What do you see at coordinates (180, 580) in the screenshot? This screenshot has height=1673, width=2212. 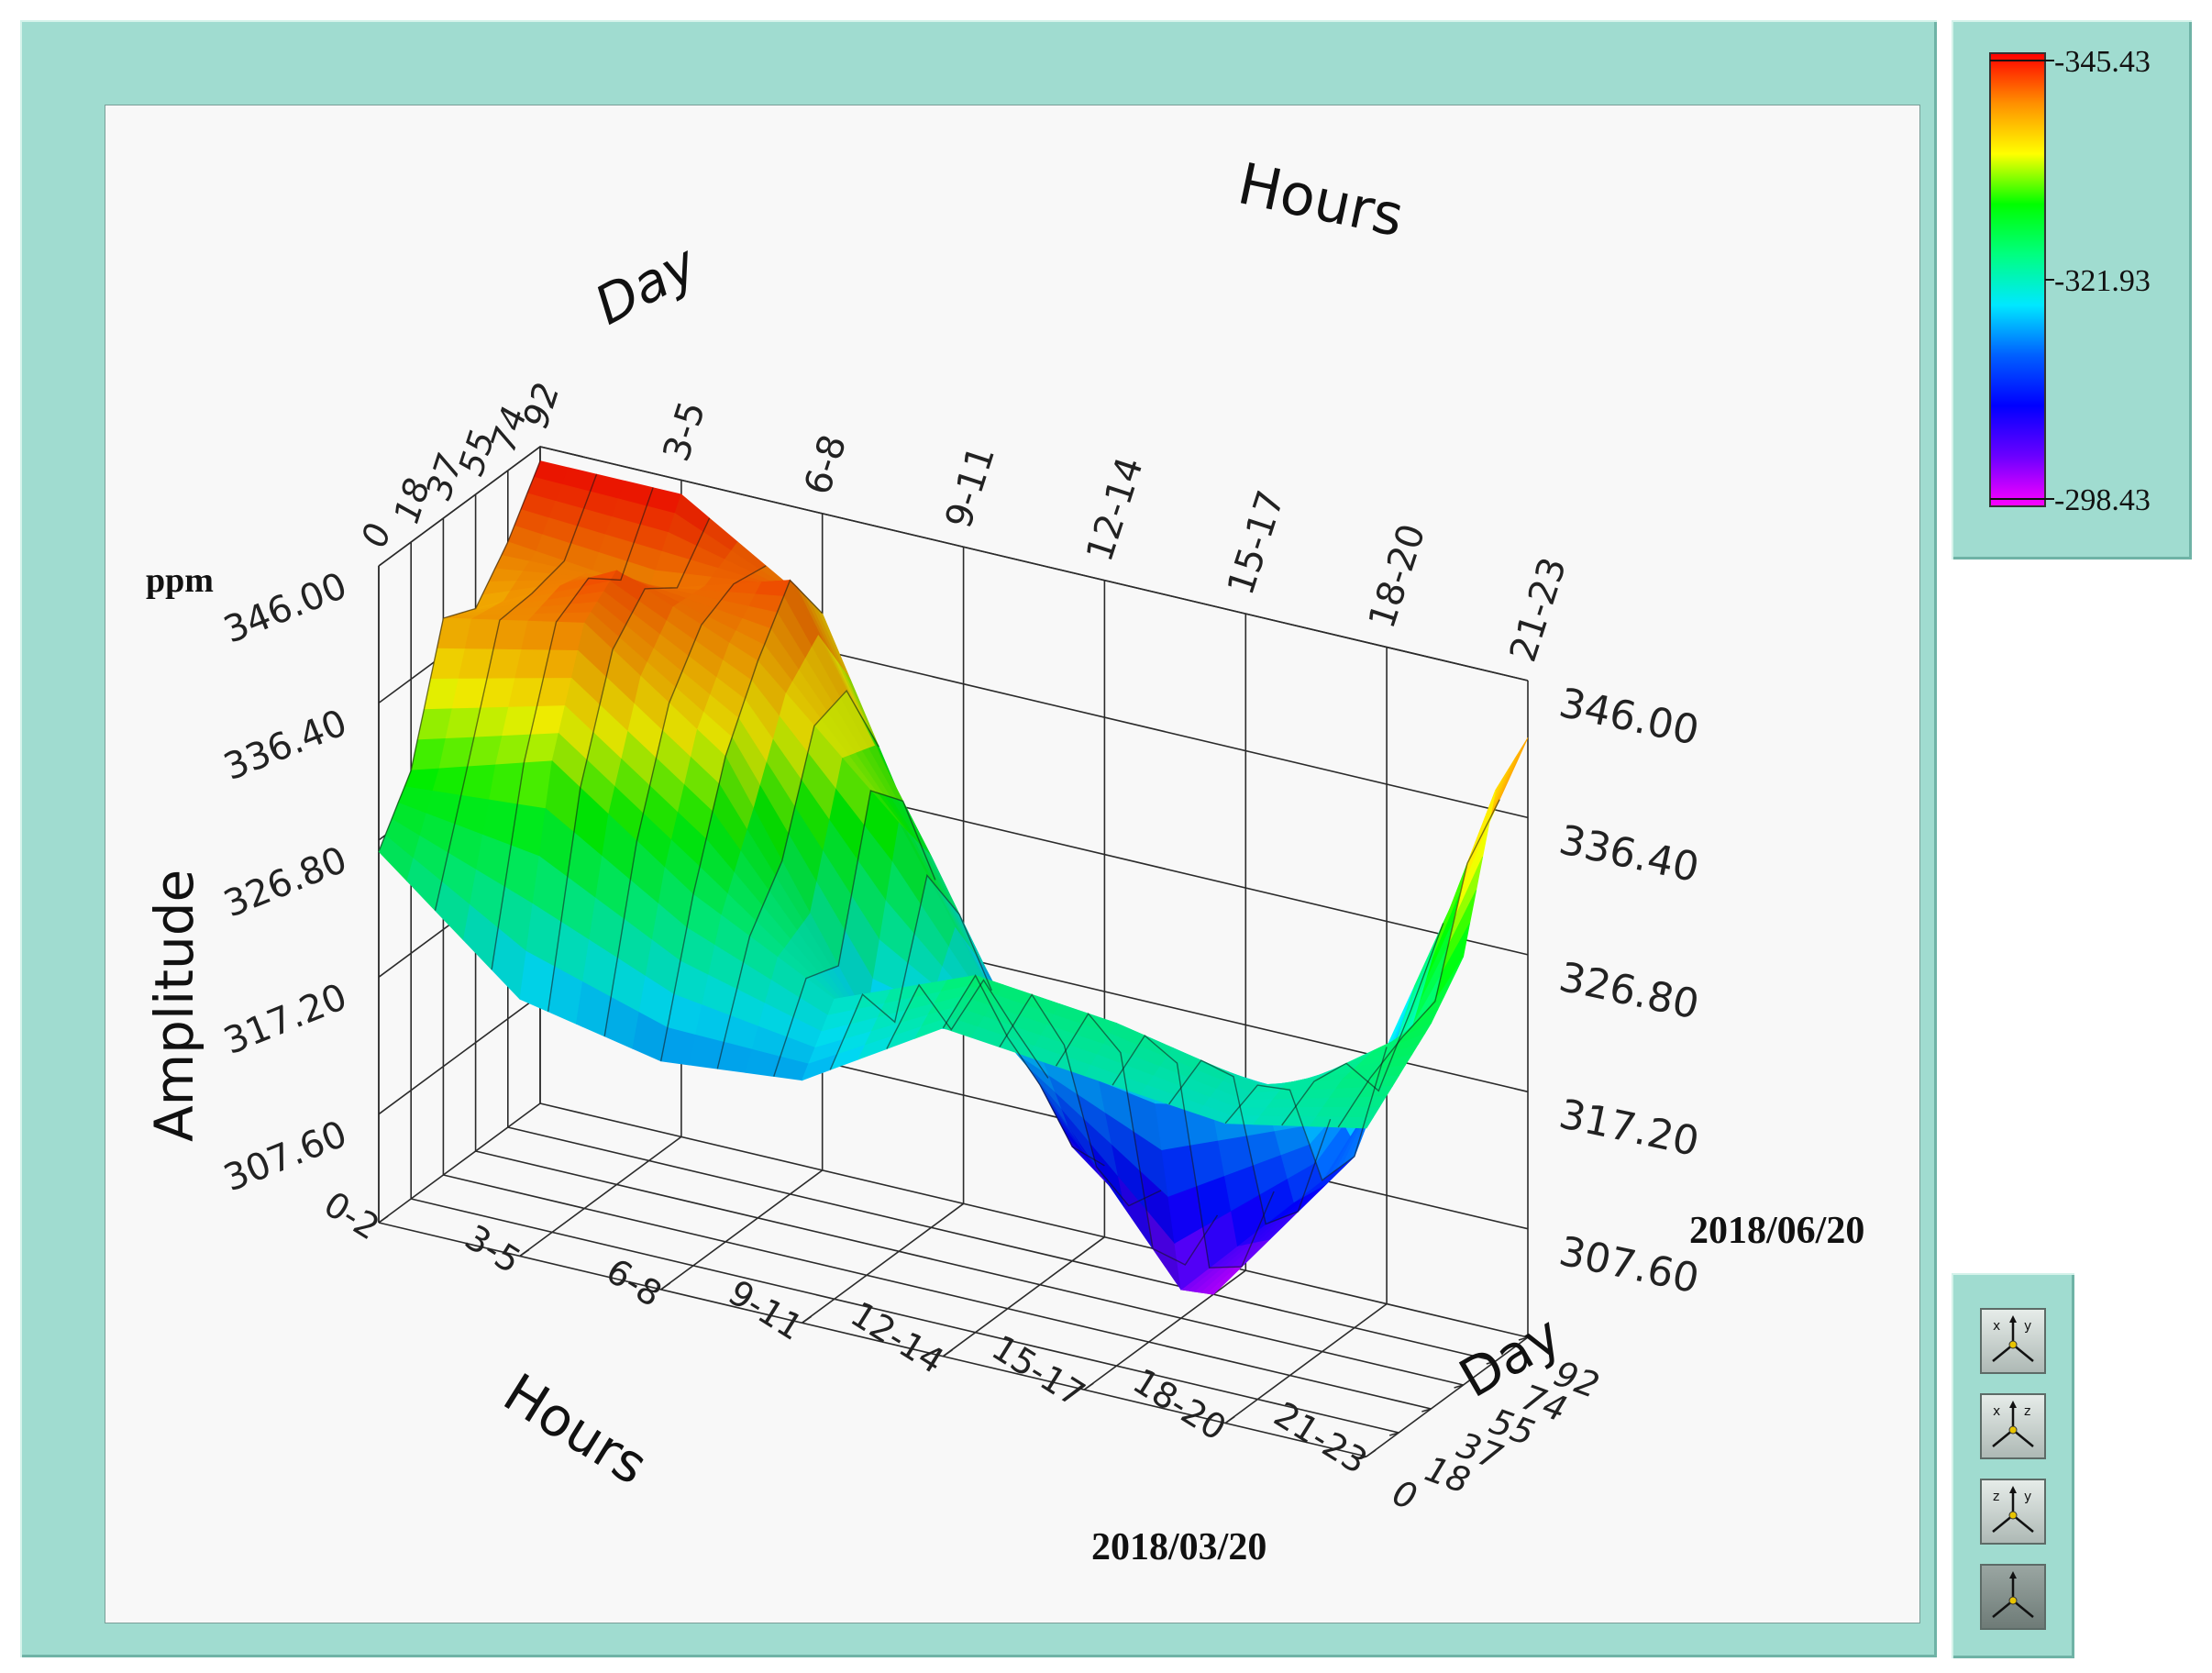 I see `units-label: ppm` at bounding box center [180, 580].